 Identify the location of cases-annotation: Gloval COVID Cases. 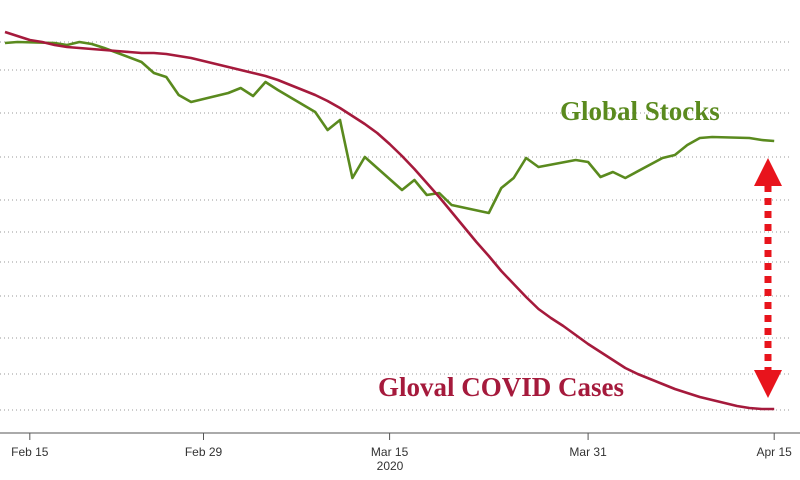
(501, 387).